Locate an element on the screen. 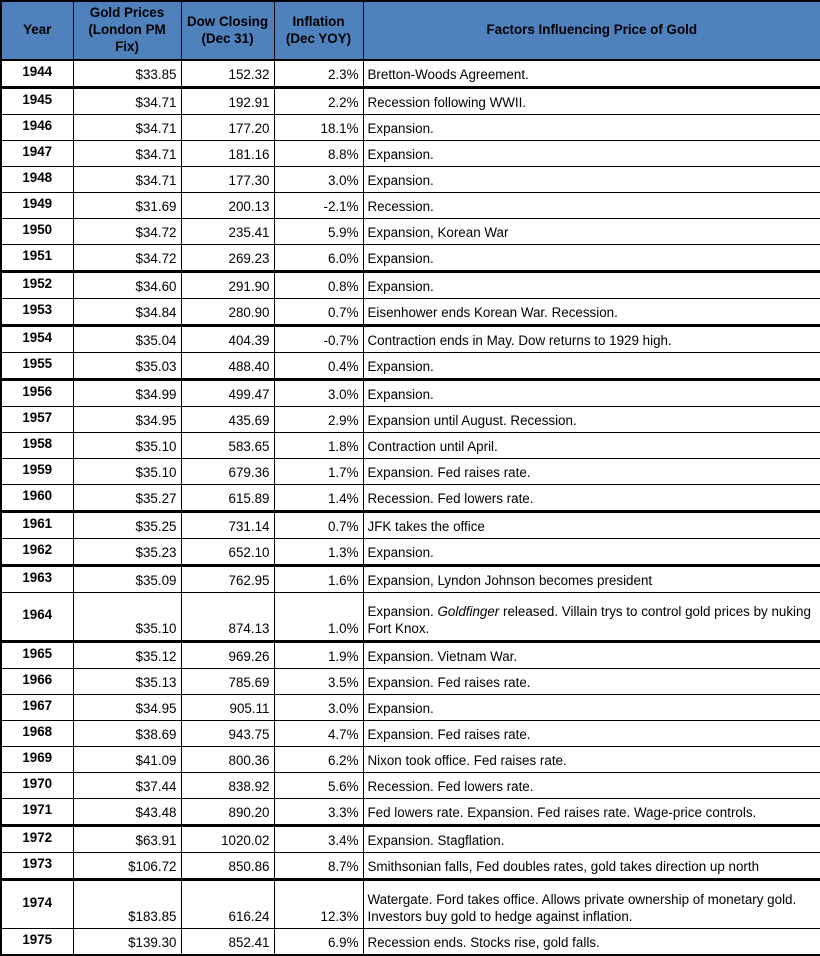 This screenshot has width=820, height=956. column-header-dow: Dow Closing (Dec 31) is located at coordinates (227, 30).